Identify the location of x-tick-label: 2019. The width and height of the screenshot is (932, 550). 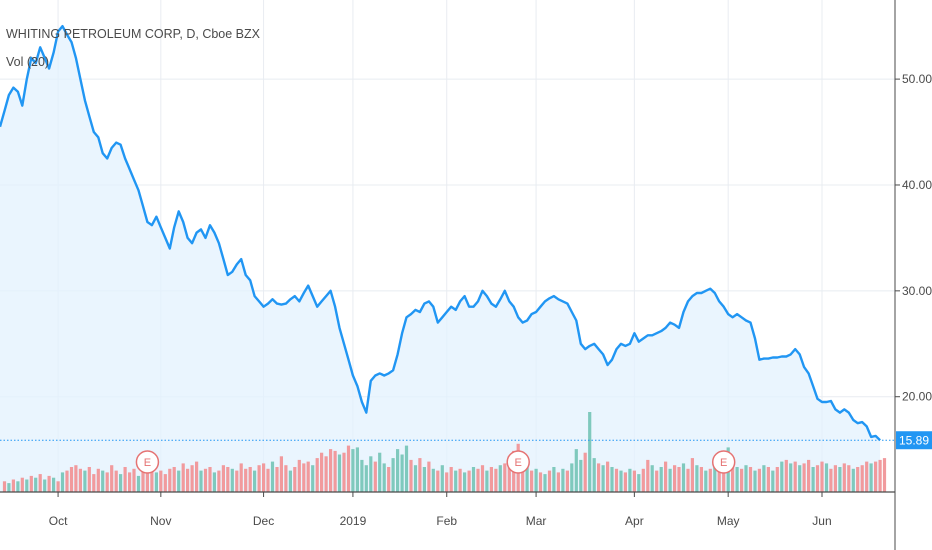
(353, 521).